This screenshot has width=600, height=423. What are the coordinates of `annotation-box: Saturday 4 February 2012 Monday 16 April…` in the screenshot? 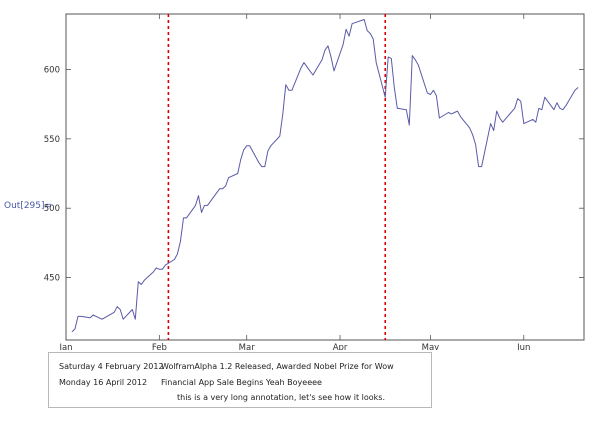 It's located at (240, 380).